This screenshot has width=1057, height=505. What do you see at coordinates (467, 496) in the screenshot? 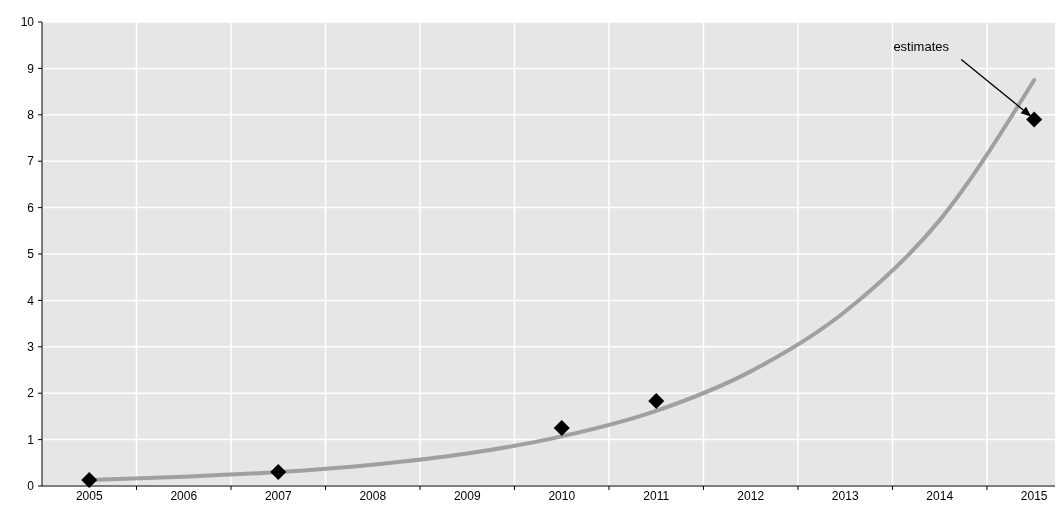
I see `x-tick-label: 2009` at bounding box center [467, 496].